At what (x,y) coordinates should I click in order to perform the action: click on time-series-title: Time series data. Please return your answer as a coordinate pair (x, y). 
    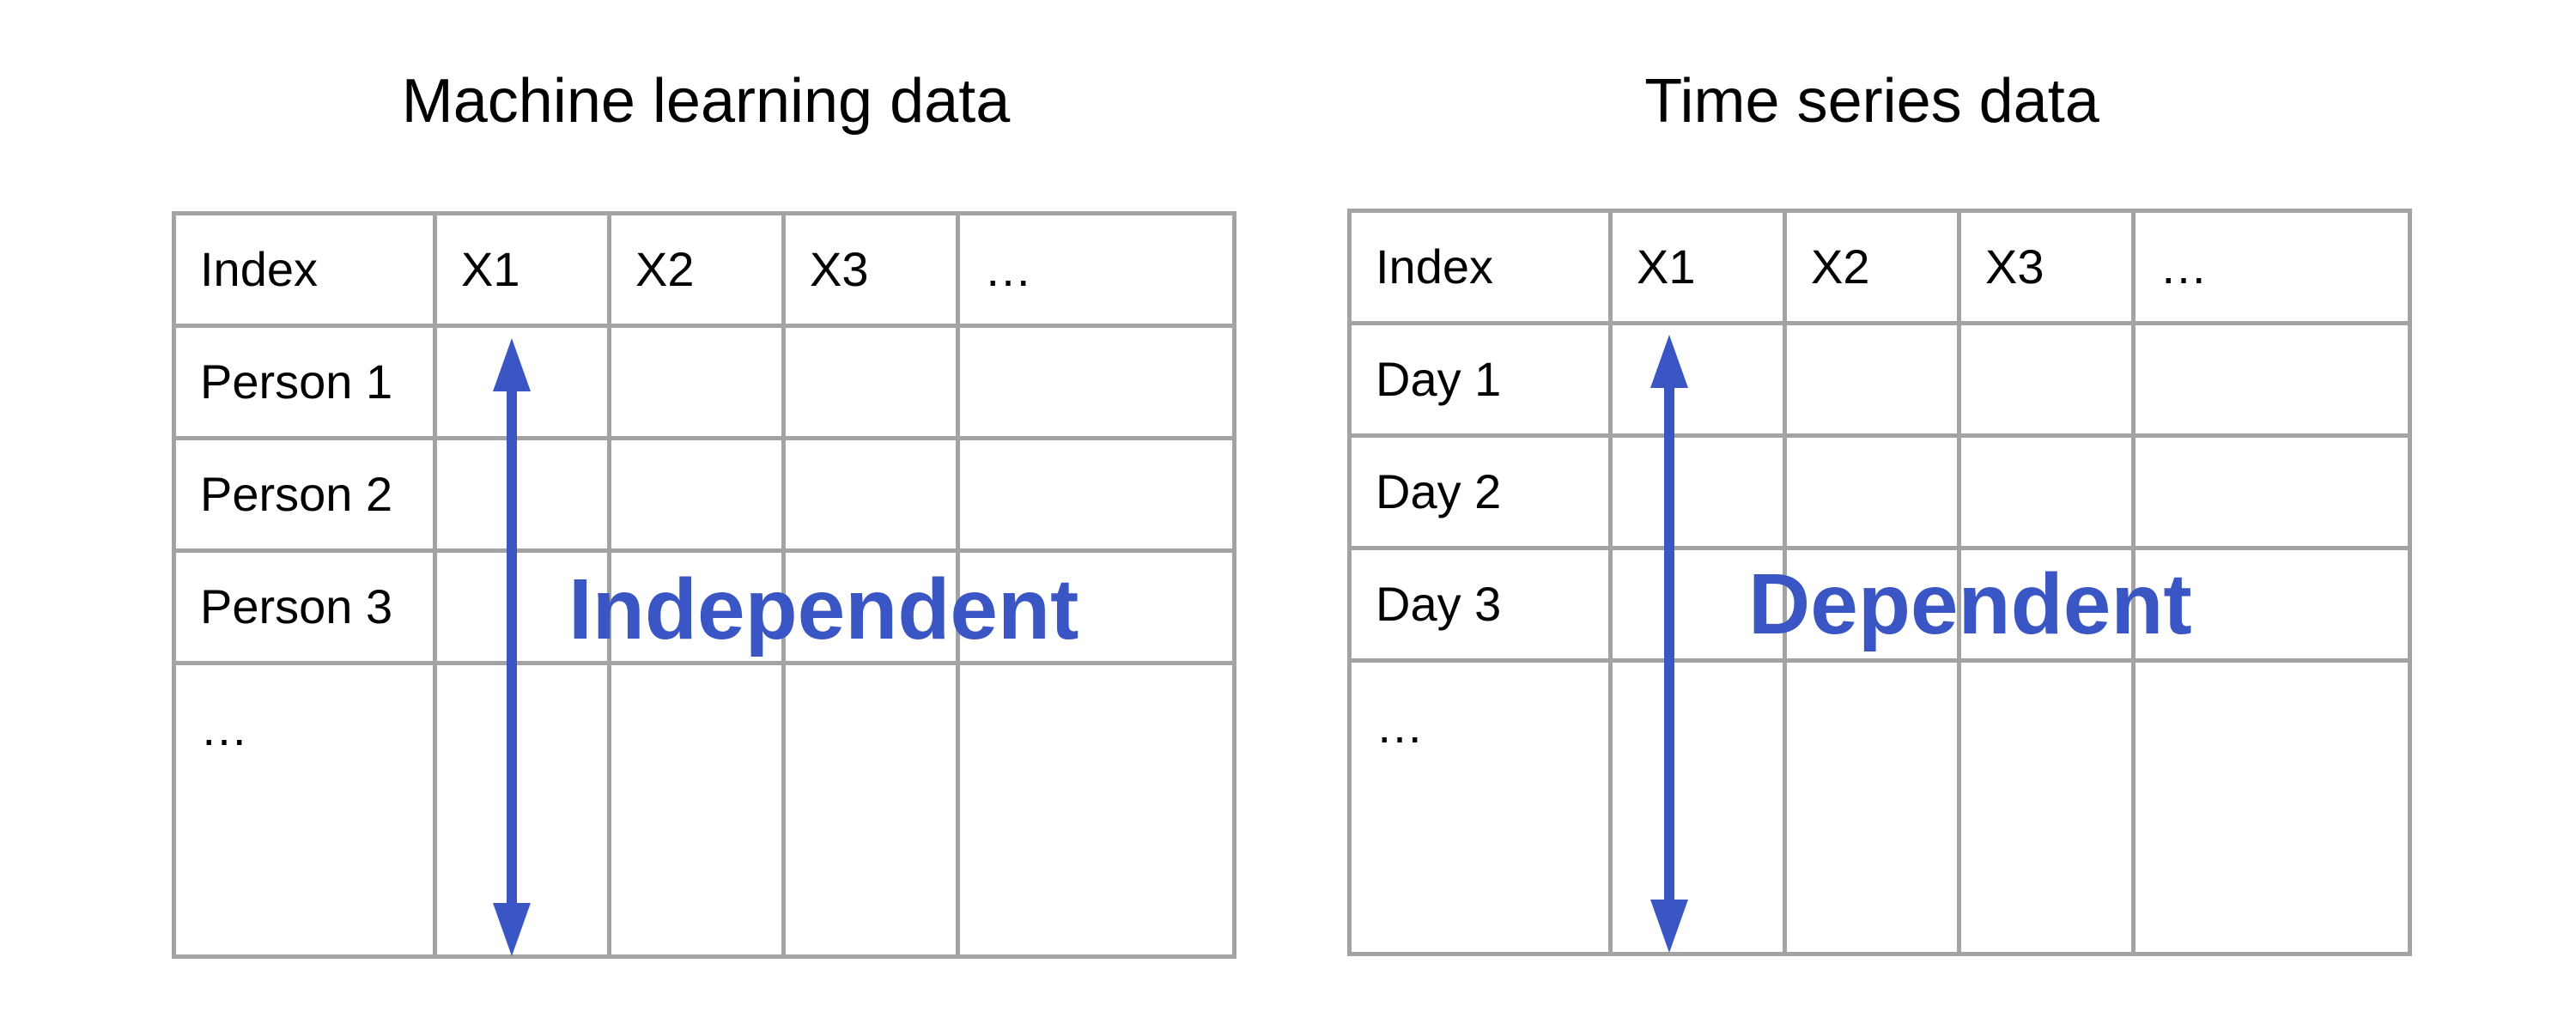
    Looking at the image, I should click on (1872, 101).